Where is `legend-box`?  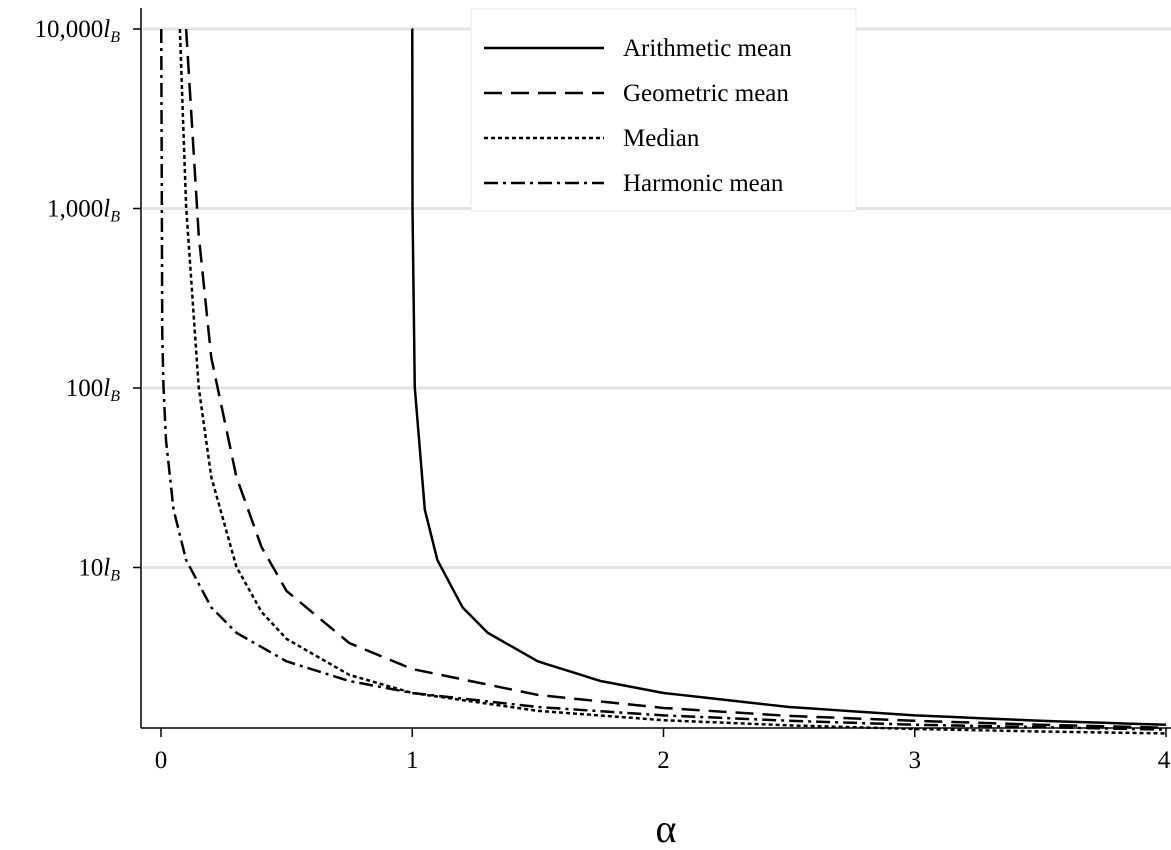 legend-box is located at coordinates (663, 110).